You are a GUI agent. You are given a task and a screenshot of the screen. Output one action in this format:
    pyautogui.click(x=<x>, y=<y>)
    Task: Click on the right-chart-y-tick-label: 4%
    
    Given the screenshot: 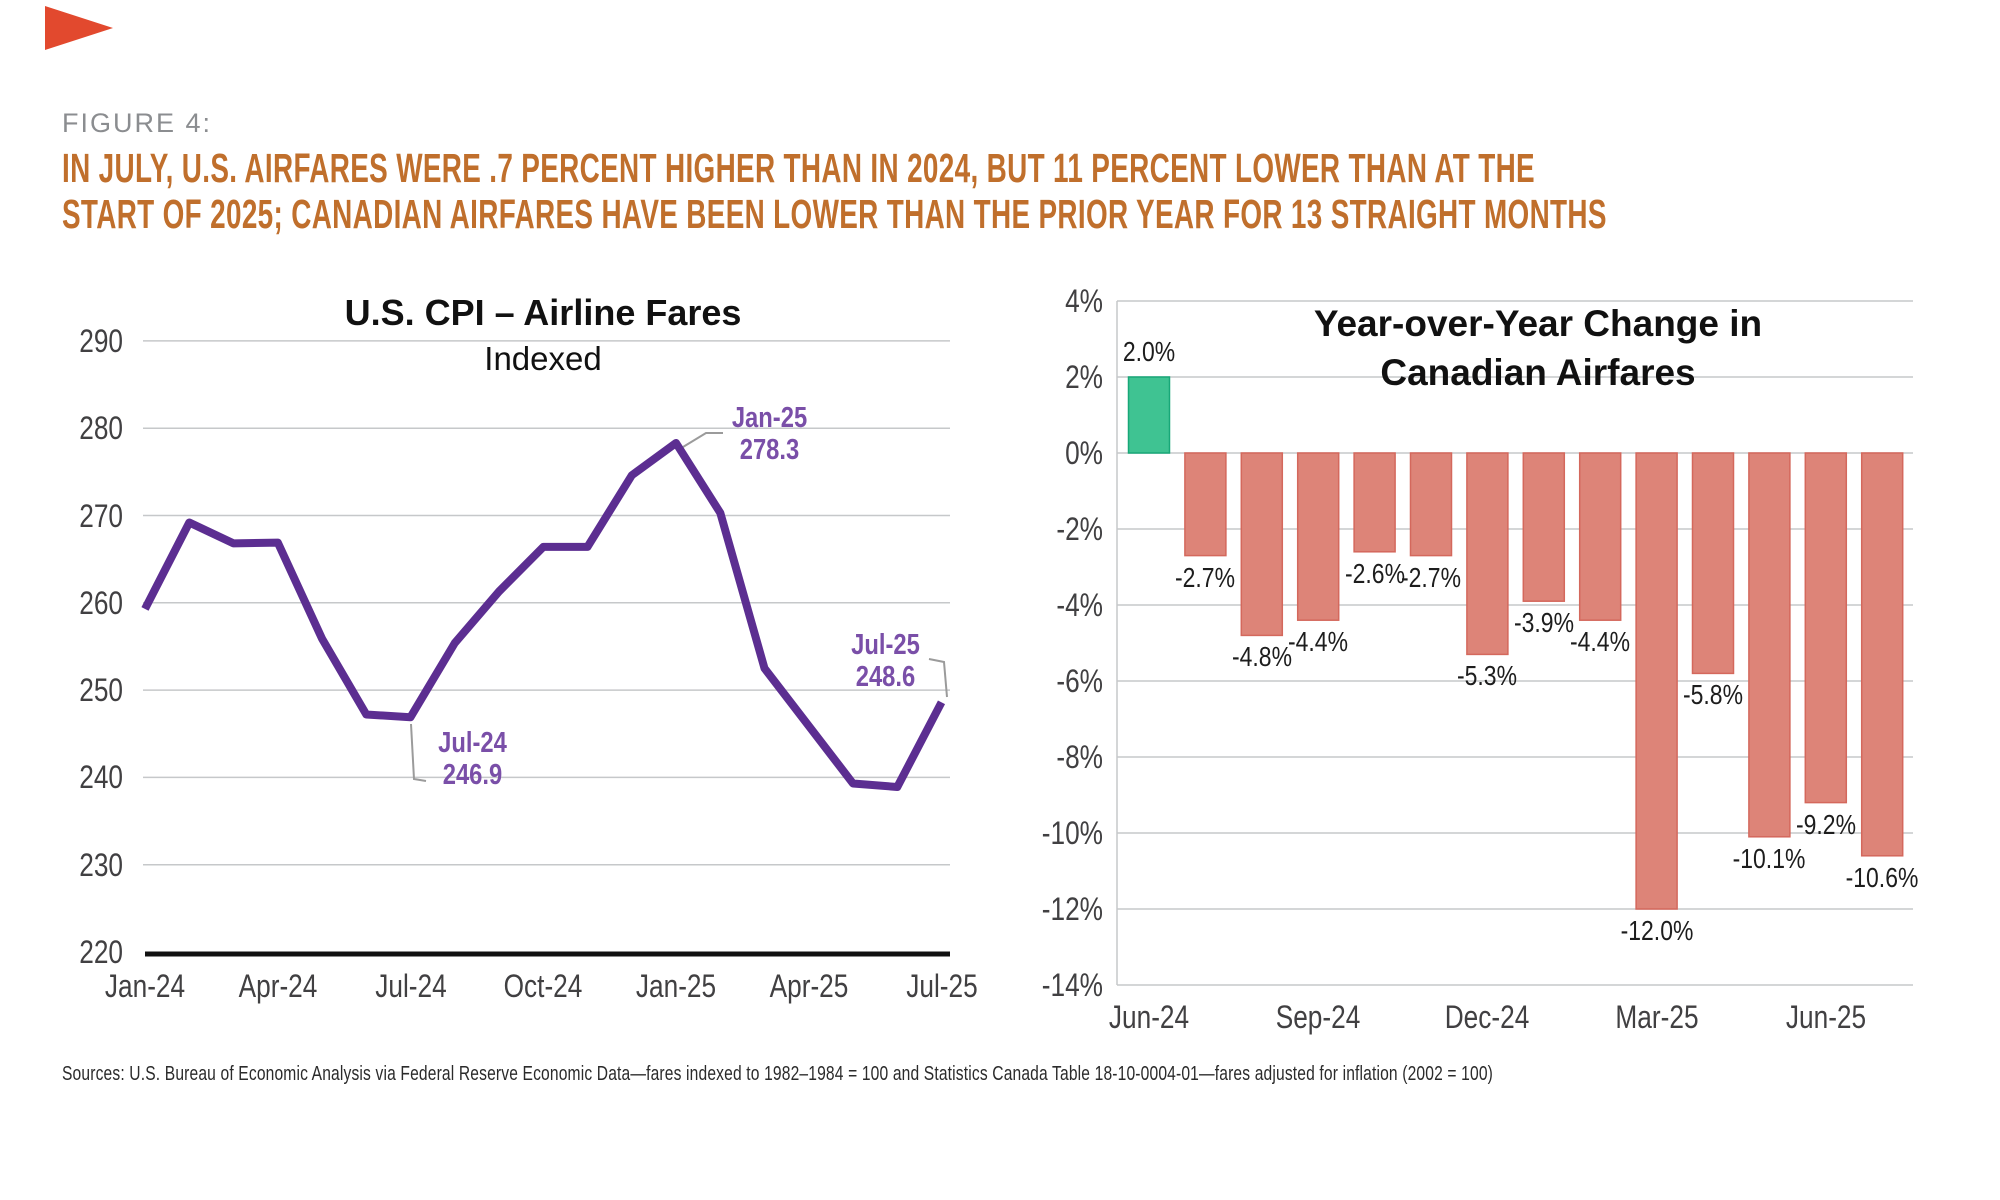 What is the action you would take?
    pyautogui.click(x=1084, y=301)
    